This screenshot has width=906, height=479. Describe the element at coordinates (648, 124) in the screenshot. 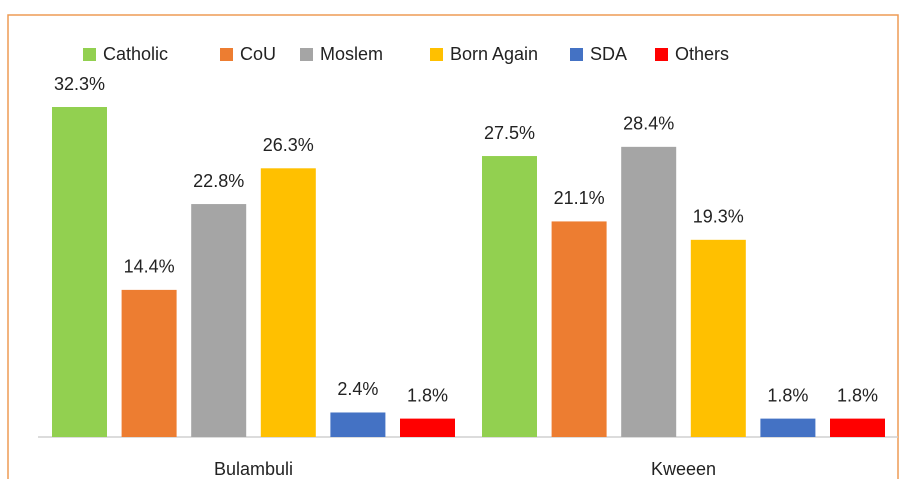

I see `data-label: 28.4%` at that location.